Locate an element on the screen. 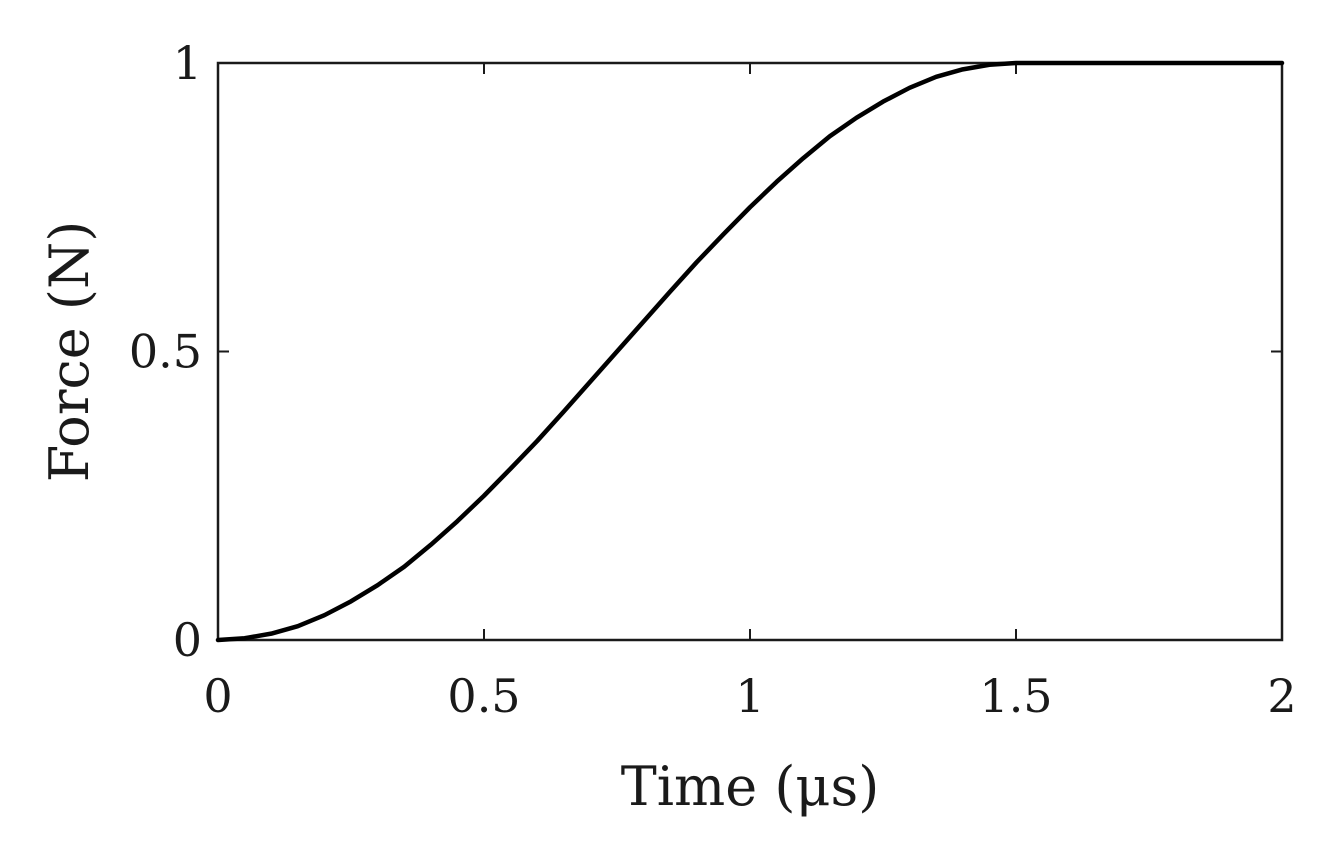  x-tick-label: 1.5 is located at coordinates (1015, 696).